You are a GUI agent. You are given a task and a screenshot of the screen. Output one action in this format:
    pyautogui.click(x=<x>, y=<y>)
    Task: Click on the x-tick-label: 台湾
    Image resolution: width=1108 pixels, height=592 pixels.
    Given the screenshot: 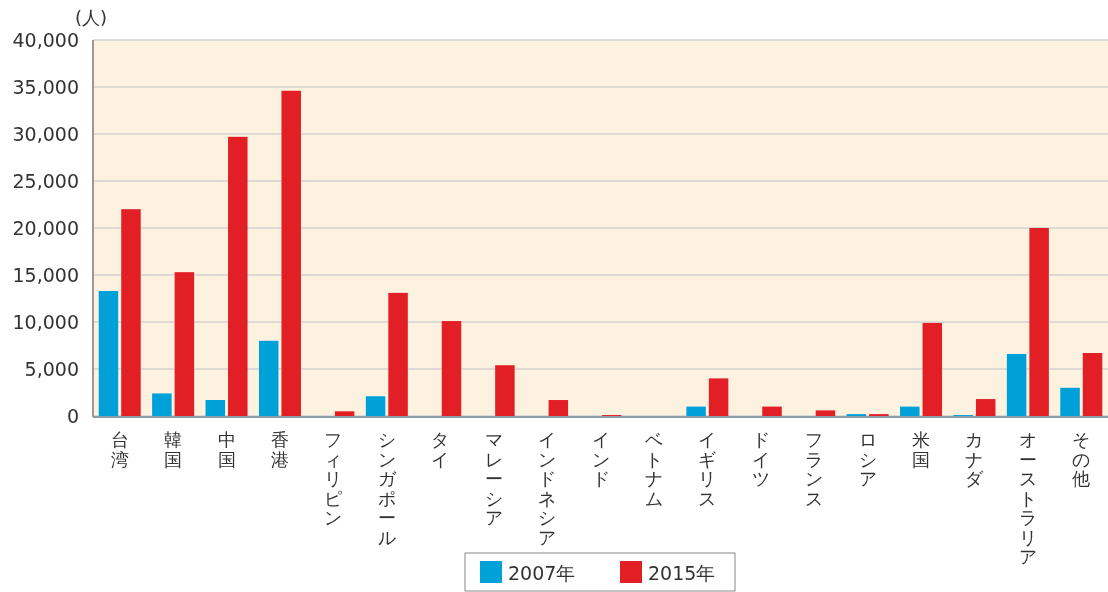 What is the action you would take?
    pyautogui.click(x=119, y=449)
    